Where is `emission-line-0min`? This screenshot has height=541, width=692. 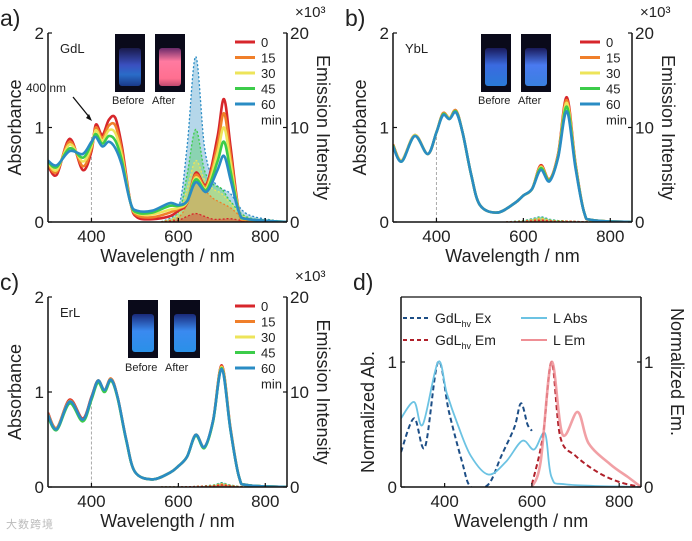
emission-line-0min is located at coordinates (223, 217).